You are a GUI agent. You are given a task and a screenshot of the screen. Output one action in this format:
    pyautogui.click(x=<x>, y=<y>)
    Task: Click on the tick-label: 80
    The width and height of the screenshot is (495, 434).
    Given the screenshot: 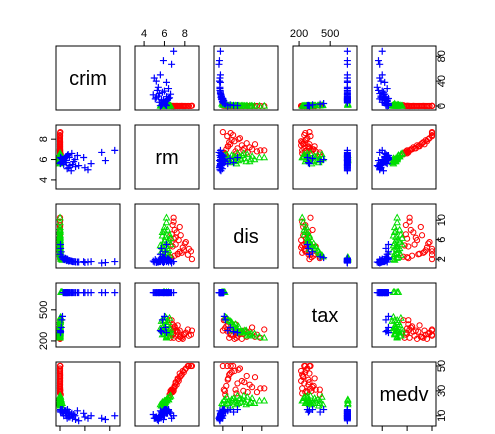 What is the action you would take?
    pyautogui.click(x=442, y=56)
    